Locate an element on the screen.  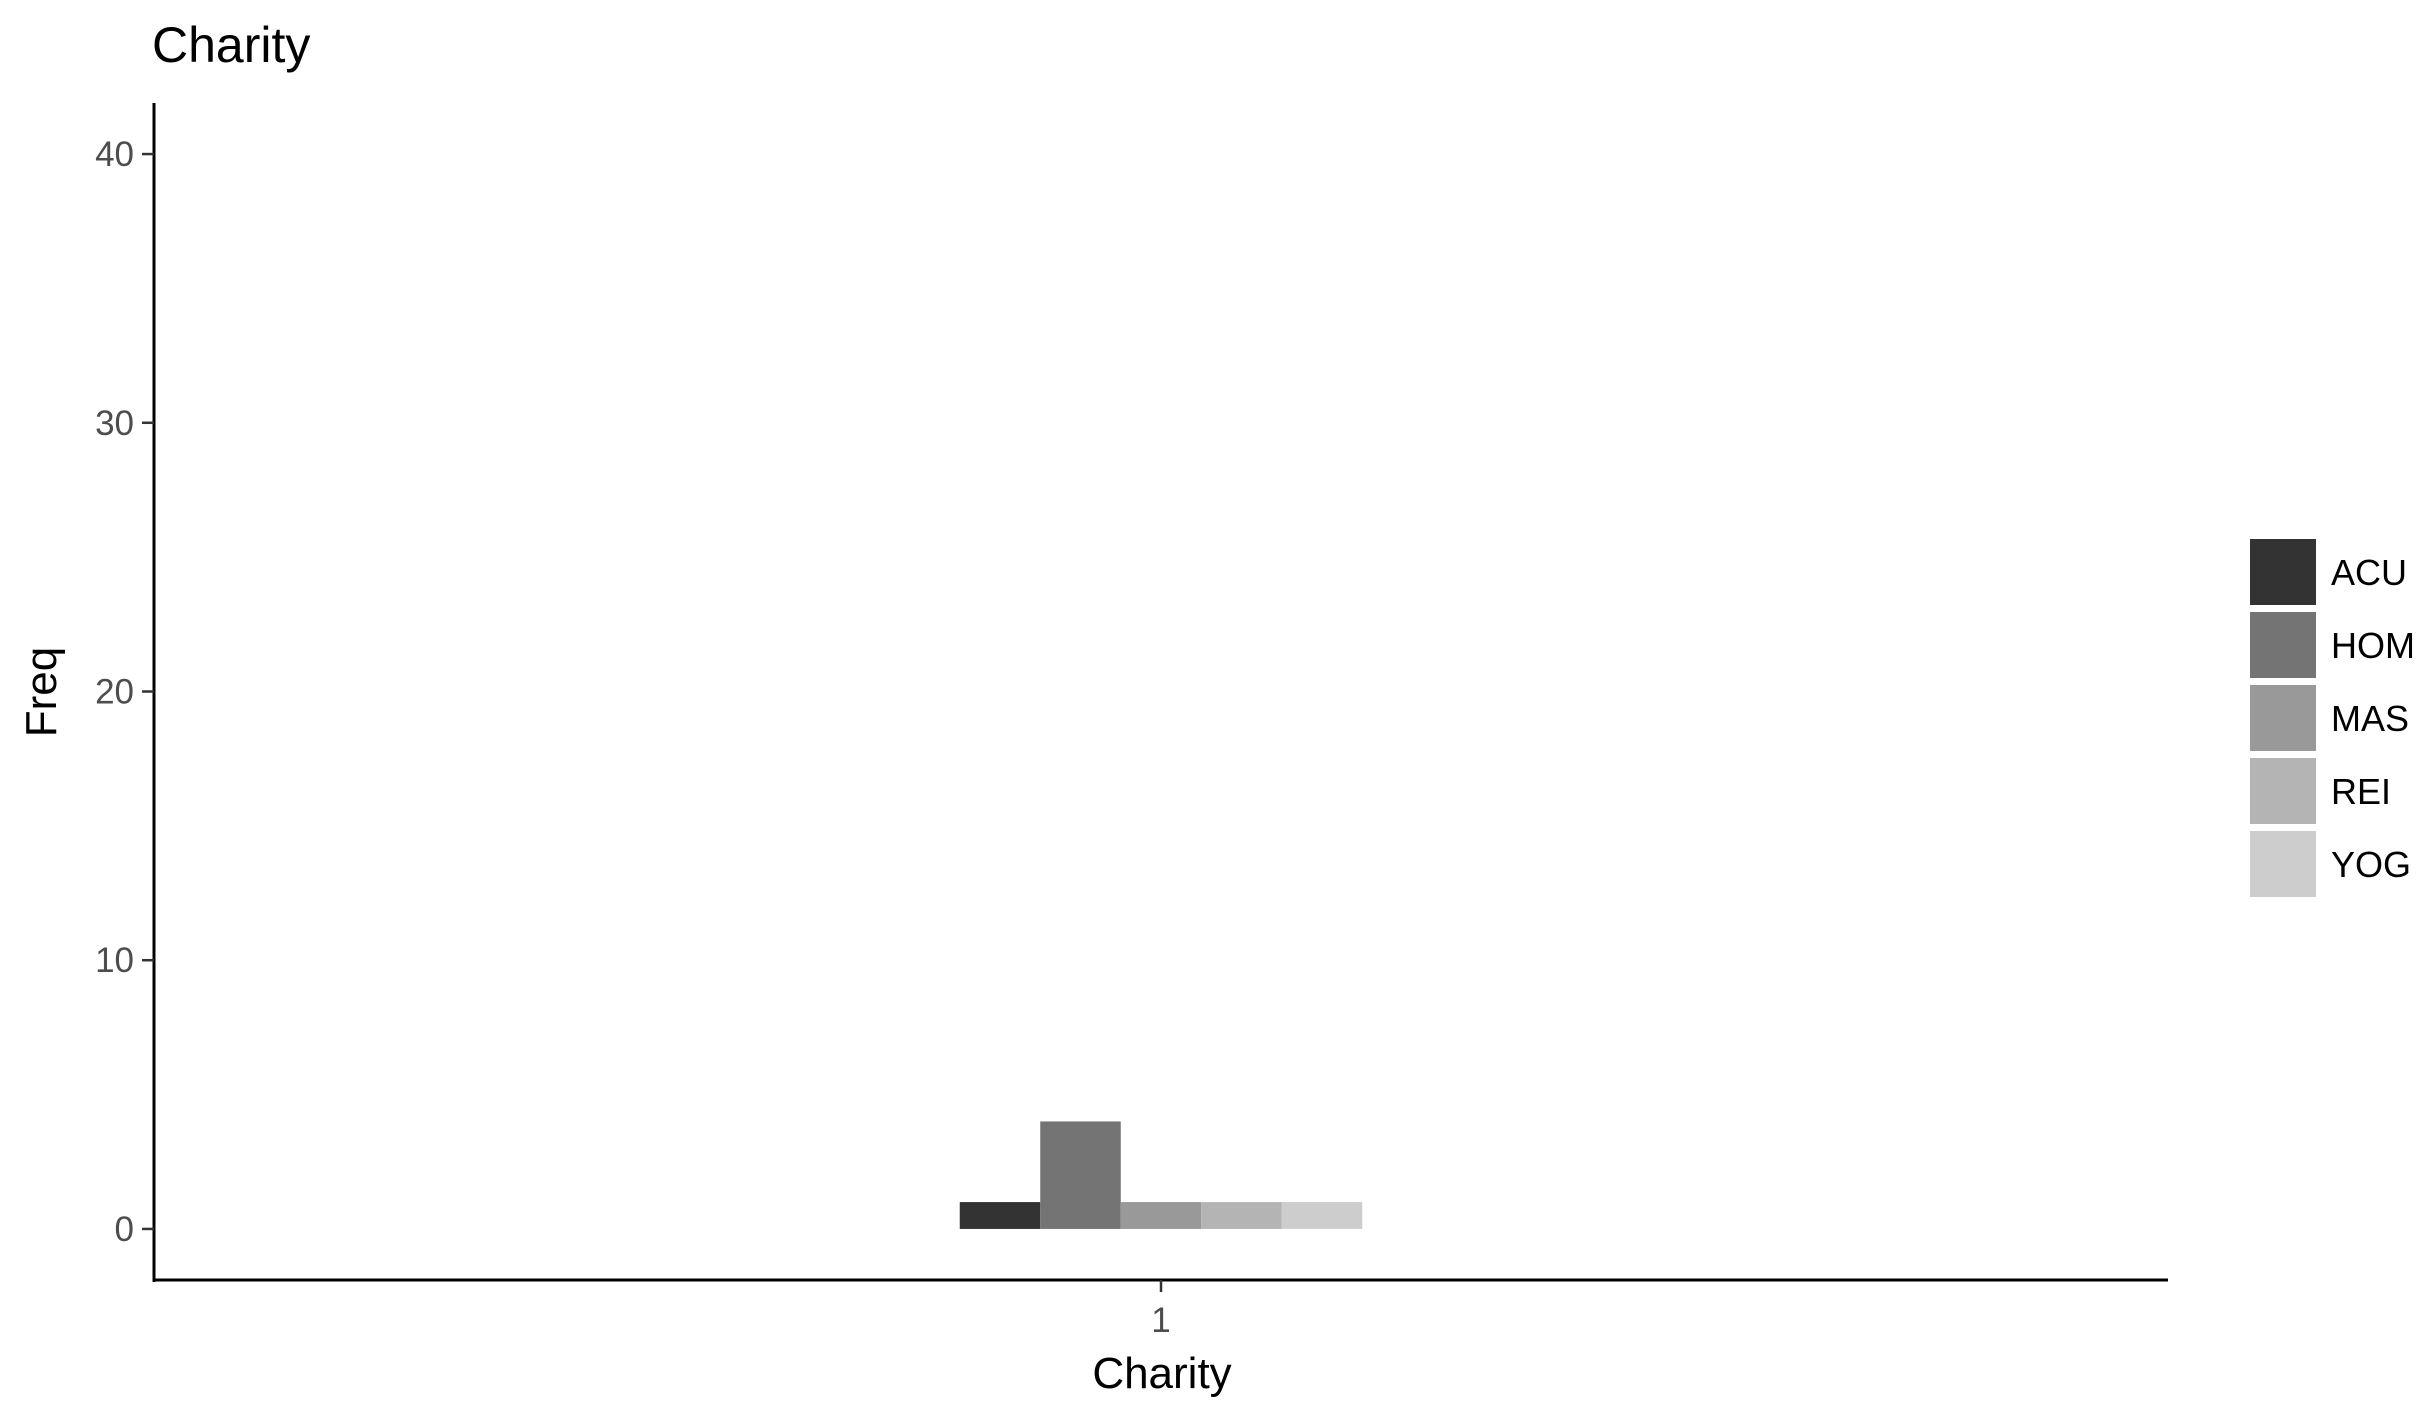
y-ticks: 0 10 20 30 40 is located at coordinates (124, 692).